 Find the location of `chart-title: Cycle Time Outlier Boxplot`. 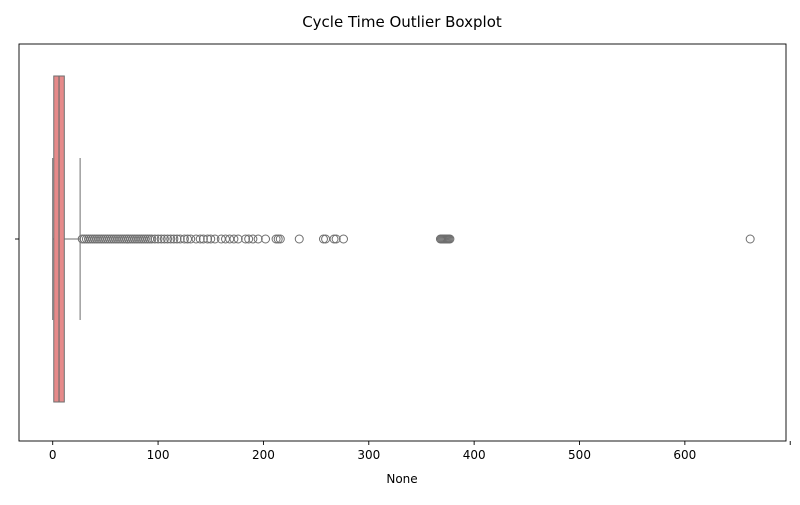

chart-title: Cycle Time Outlier Boxplot is located at coordinates (402, 22).